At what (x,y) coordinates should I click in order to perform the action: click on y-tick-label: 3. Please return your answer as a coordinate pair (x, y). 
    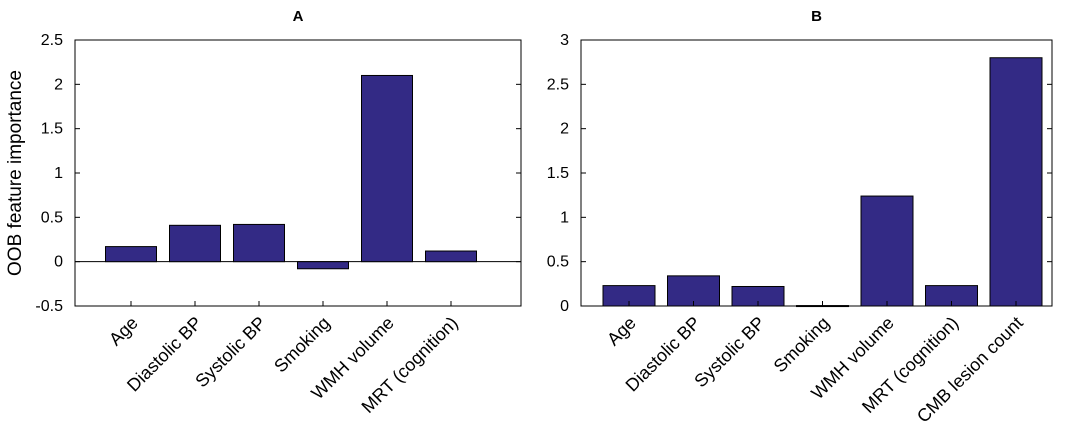
    Looking at the image, I should click on (564, 40).